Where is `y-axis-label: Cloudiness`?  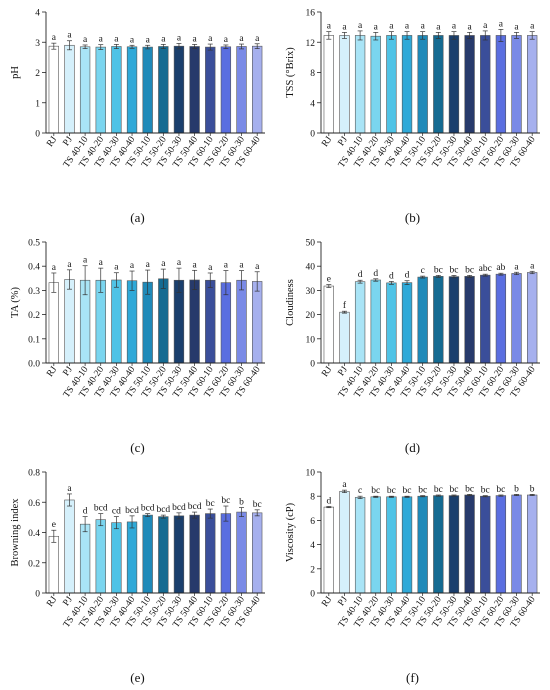 y-axis-label: Cloudiness is located at coordinates (290, 302).